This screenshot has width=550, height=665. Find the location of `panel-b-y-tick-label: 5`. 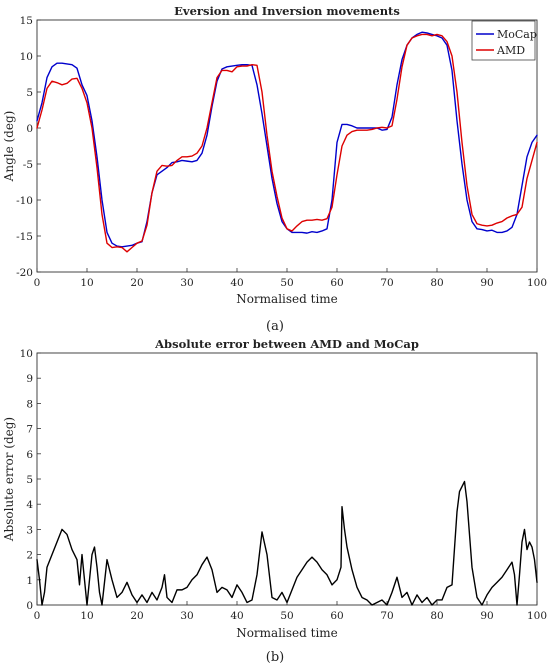

panel-b-y-tick-label: 5 is located at coordinates (29, 480).